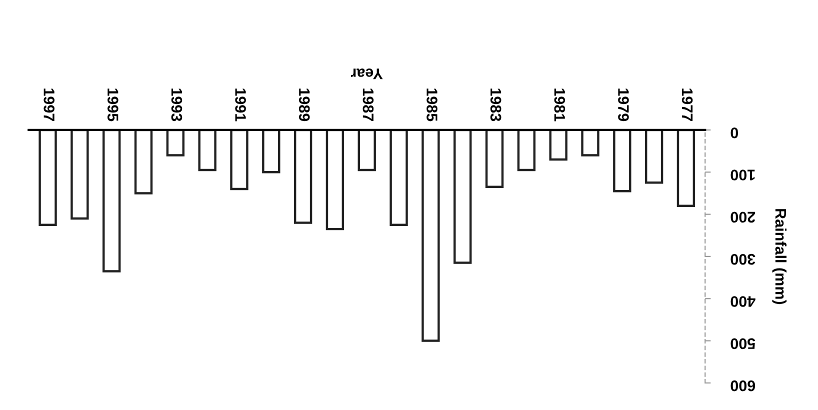 This screenshot has height=410, width=818. What do you see at coordinates (743, 301) in the screenshot?
I see `y-tick-label: 400` at bounding box center [743, 301].